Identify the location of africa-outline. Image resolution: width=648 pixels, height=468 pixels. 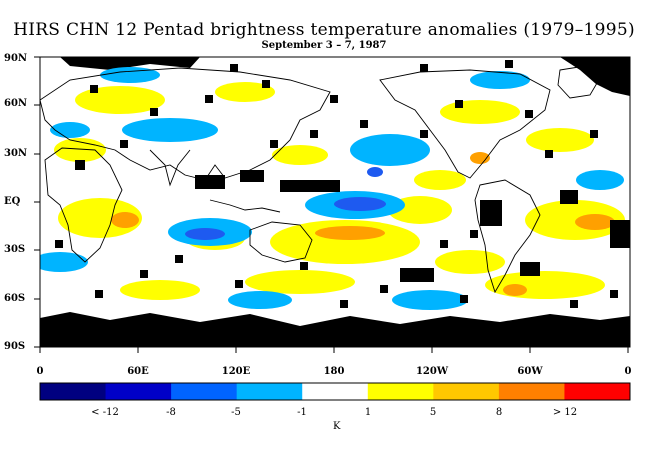
(83, 205).